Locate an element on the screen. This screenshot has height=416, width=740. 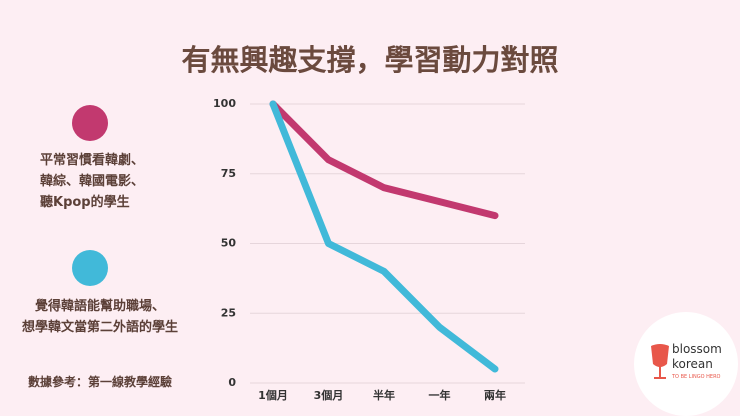
chart-title: 有無興趣支撐，學習動力對照 is located at coordinates (369, 60).